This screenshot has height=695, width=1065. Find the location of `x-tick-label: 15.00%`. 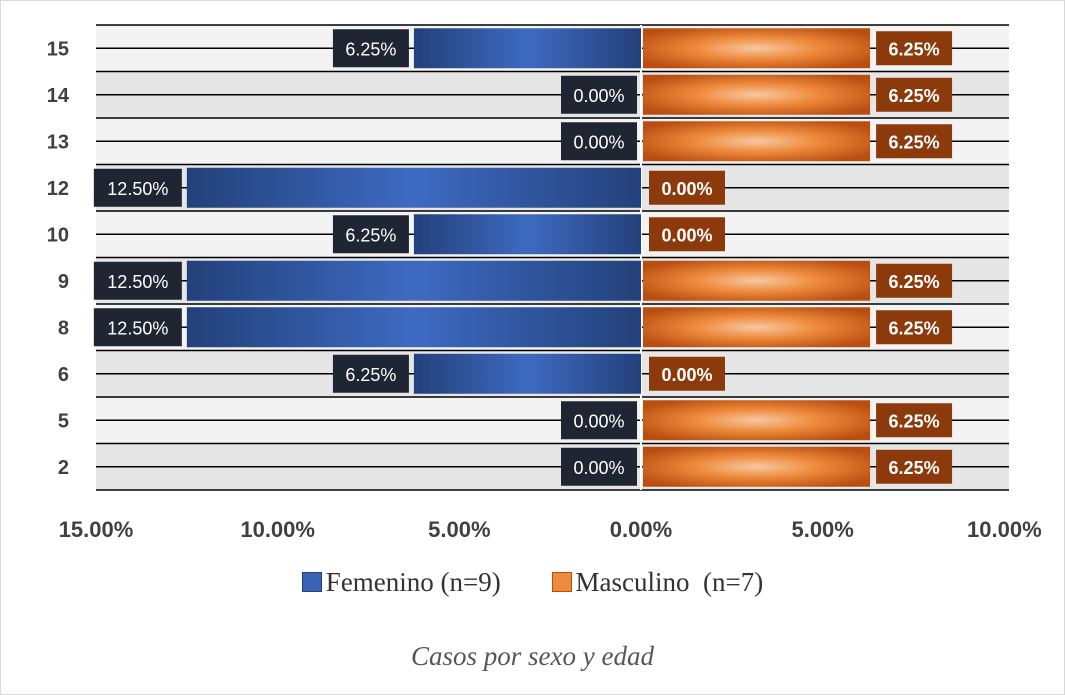

x-tick-label: 15.00% is located at coordinates (96, 529).